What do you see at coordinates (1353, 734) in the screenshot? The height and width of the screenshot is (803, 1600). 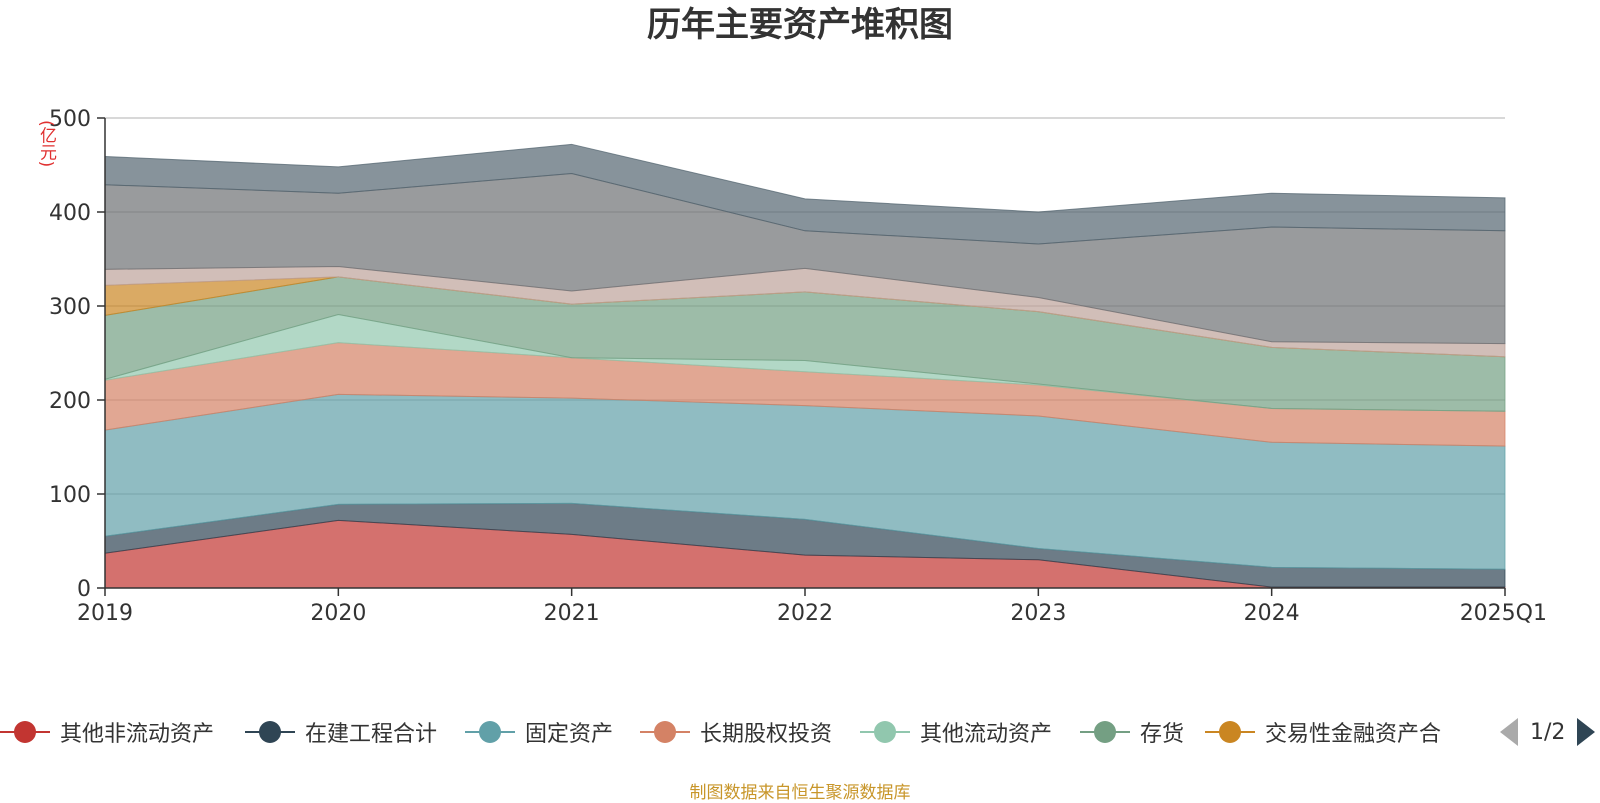 I see `legend-label: 交易性金融资产合` at bounding box center [1353, 734].